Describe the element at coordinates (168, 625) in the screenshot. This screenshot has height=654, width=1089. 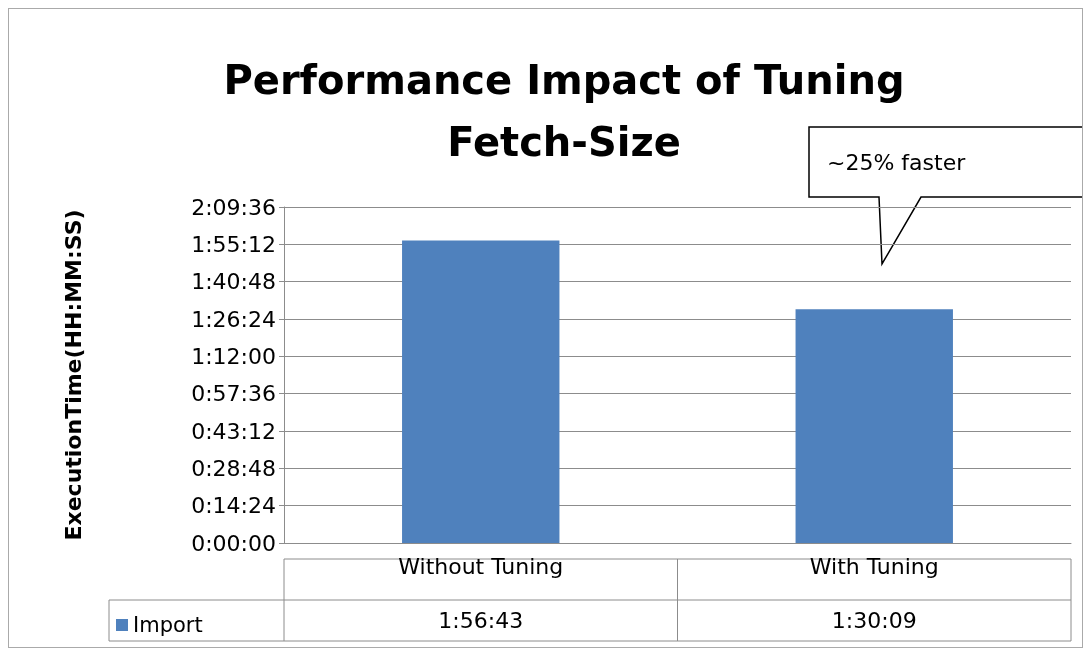
I see `legend-label: Import` at that location.